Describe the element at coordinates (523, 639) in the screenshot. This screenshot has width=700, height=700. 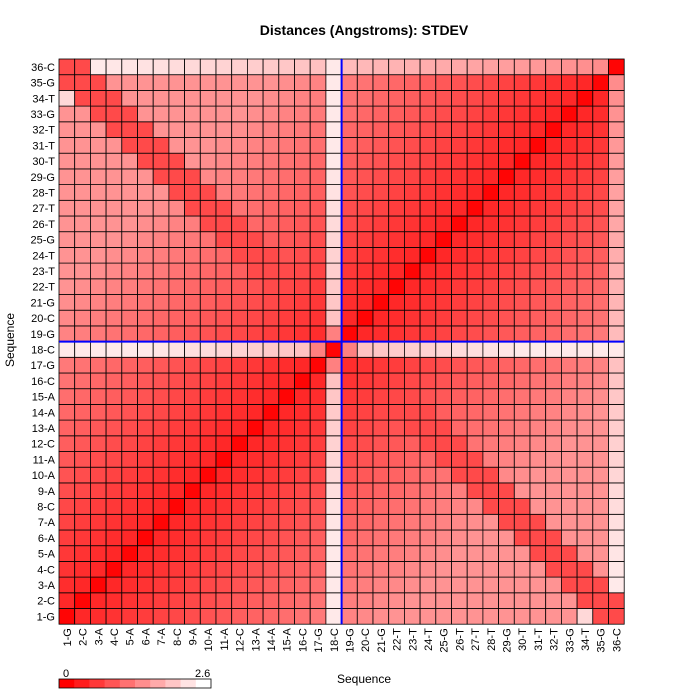
I see `x-tick-label: 30-T` at that location.